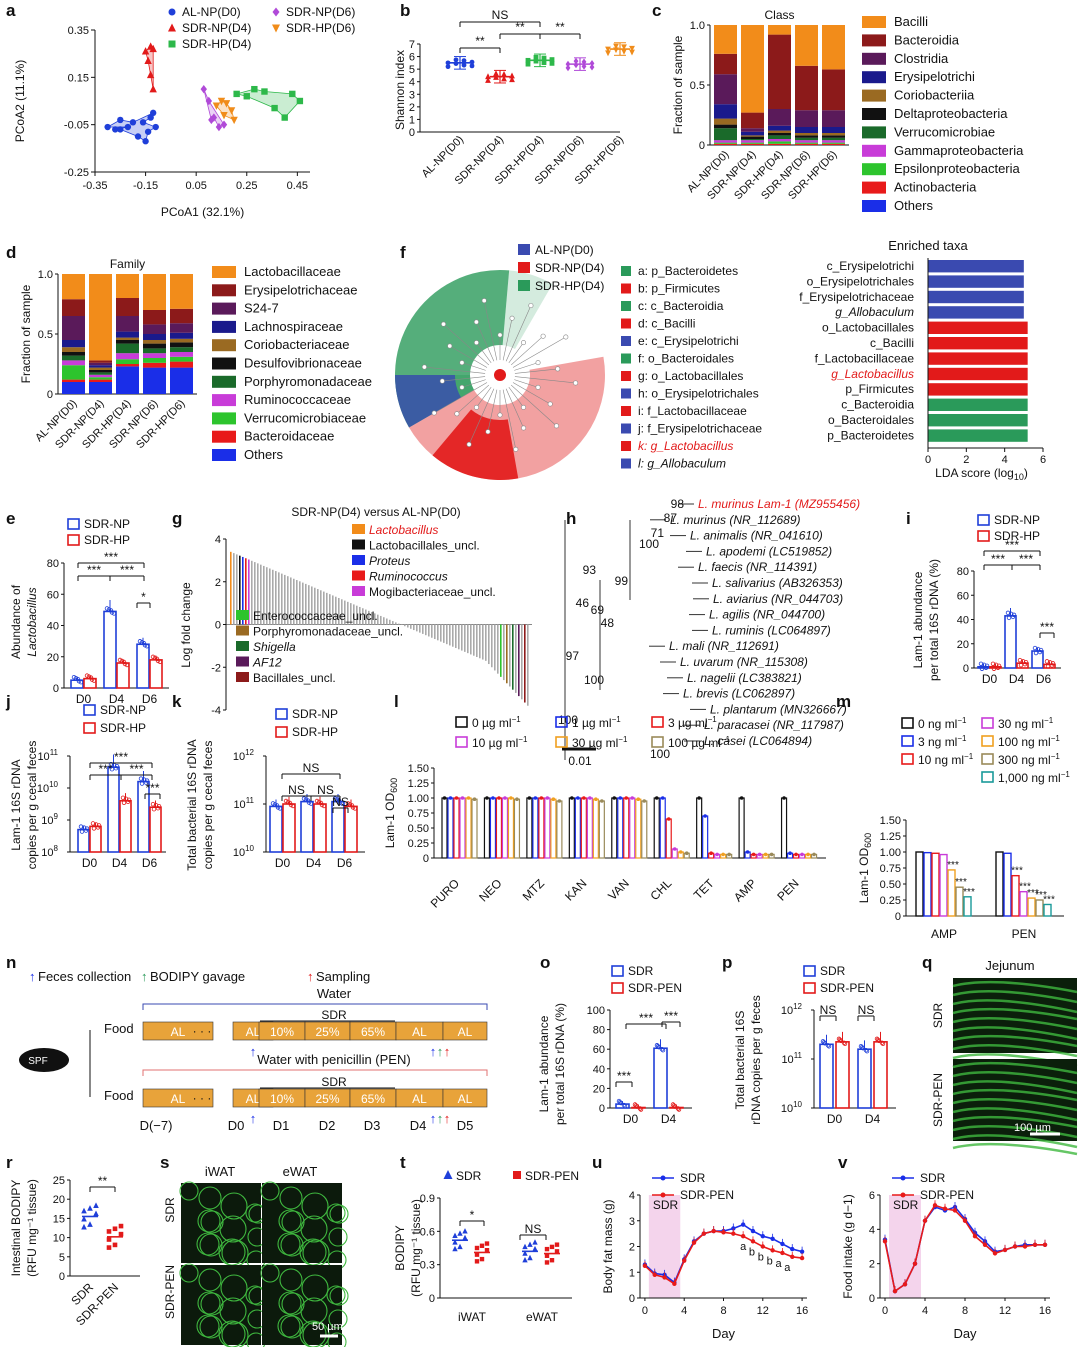  Describe the element at coordinates (671, 518) in the screenshot. I see `bootstrap-value: 87` at that location.